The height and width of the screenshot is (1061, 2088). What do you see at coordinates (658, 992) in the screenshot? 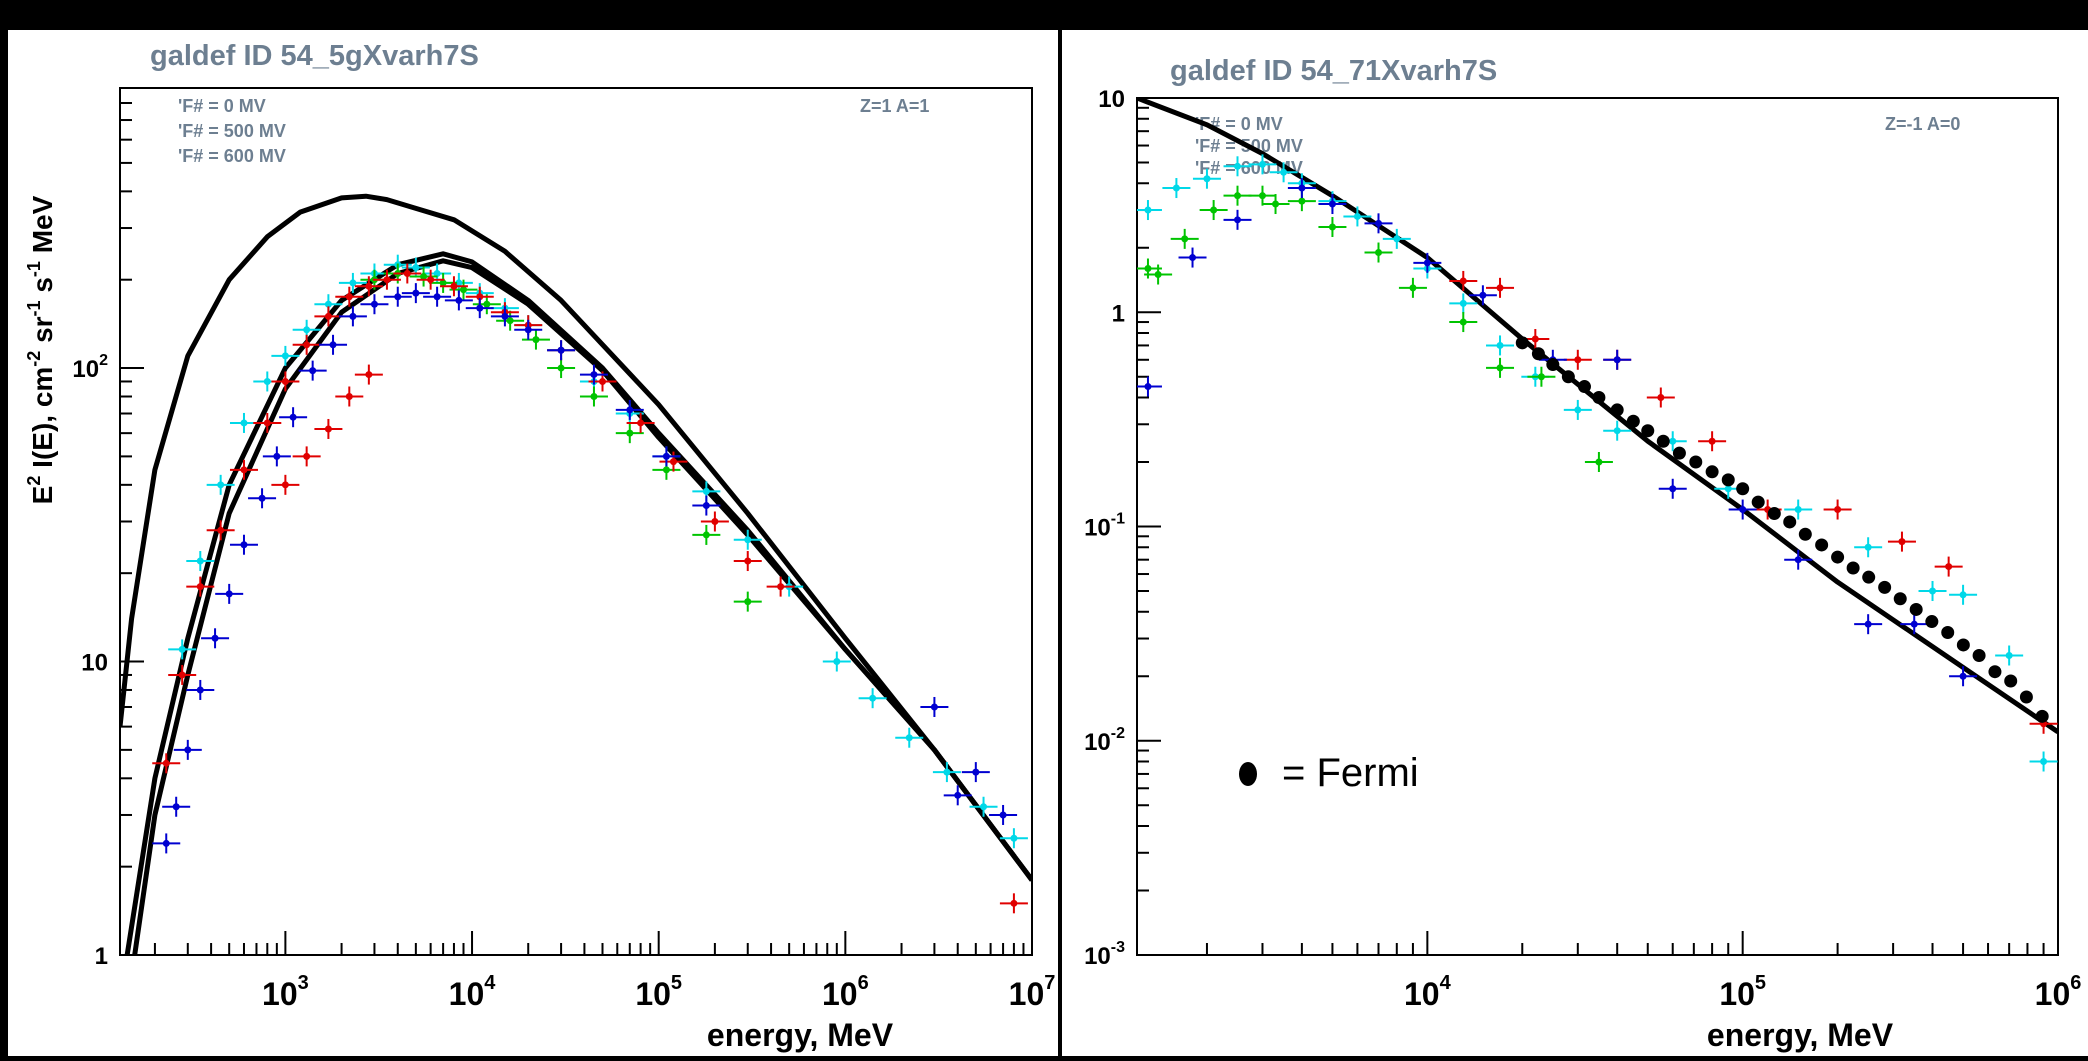
I see `chart1-x-tick-label: 10⁵` at bounding box center [658, 992].